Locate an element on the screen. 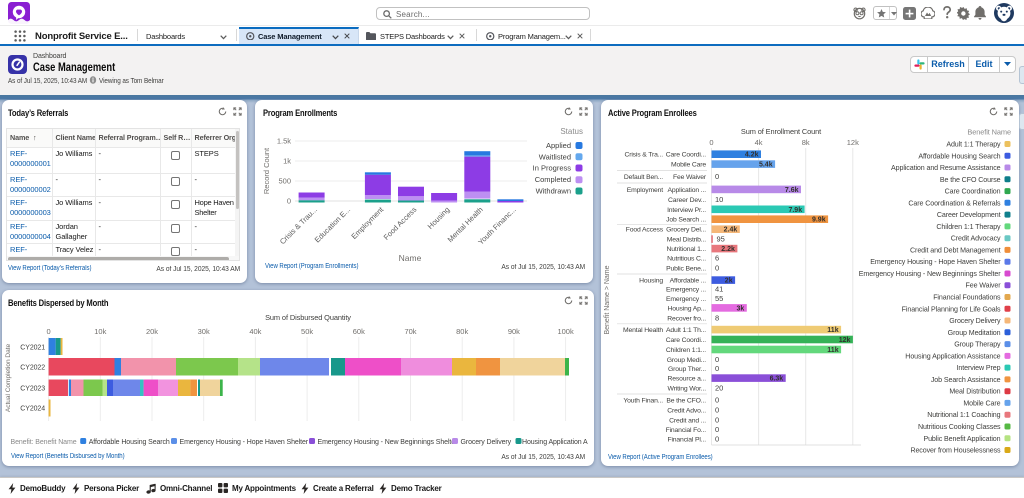  svg-text: 20k is located at coordinates (152, 331).